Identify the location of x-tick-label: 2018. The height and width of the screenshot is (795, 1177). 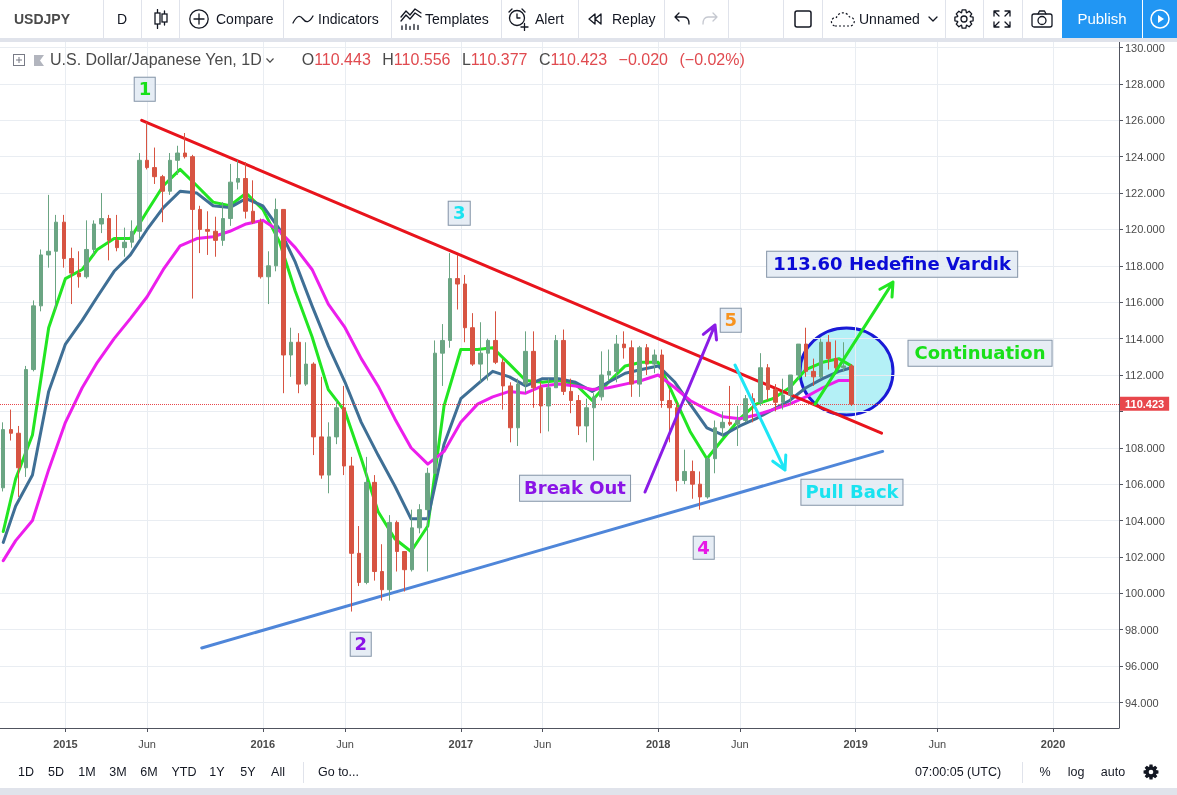
(658, 743).